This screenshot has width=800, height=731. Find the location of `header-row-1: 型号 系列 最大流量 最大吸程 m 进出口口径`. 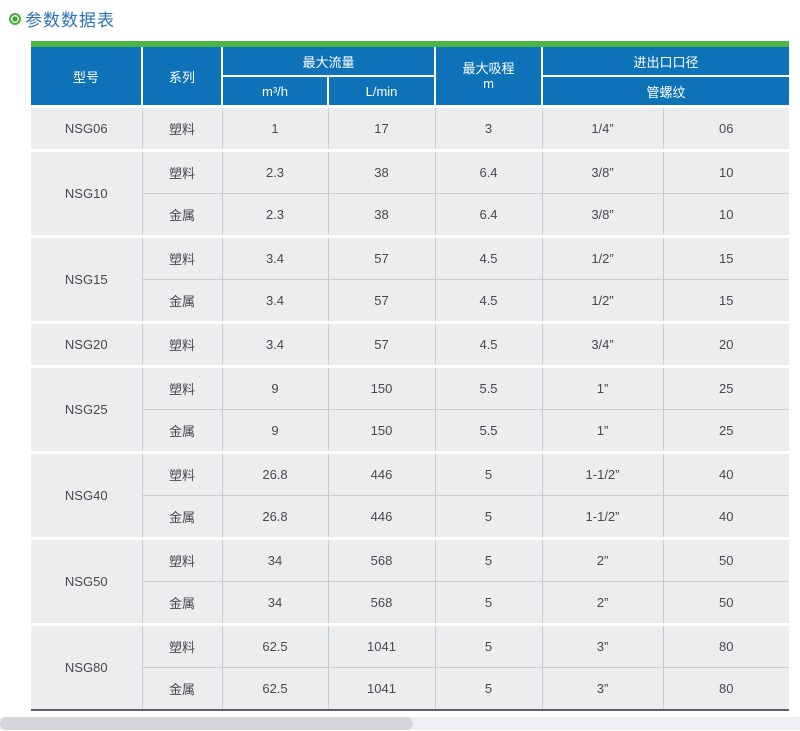

header-row-1: 型号 系列 最大流量 最大吸程 m 进出口口径 is located at coordinates (410, 77).